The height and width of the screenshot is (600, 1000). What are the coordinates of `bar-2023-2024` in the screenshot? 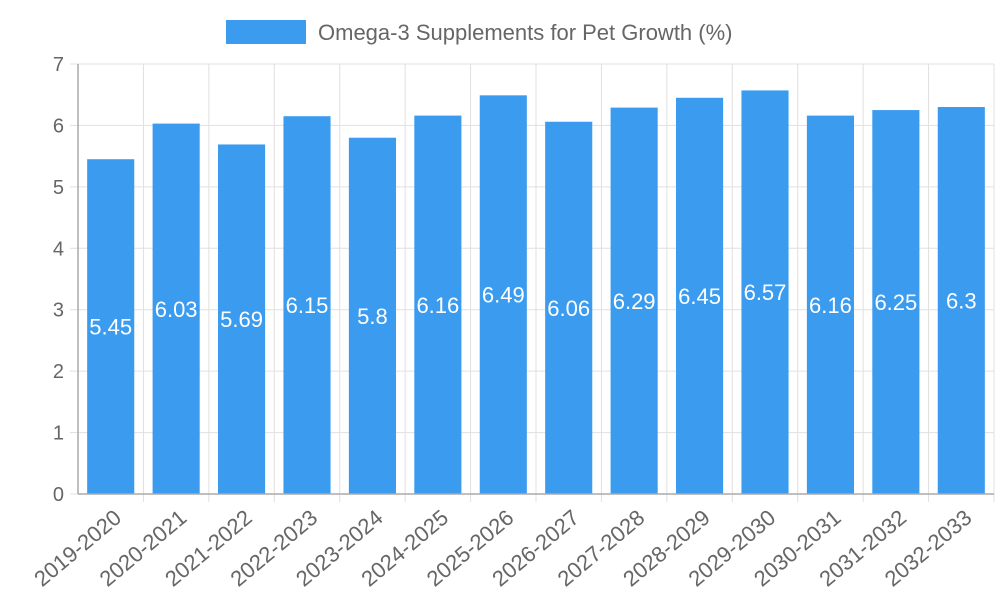 It's located at (372, 315).